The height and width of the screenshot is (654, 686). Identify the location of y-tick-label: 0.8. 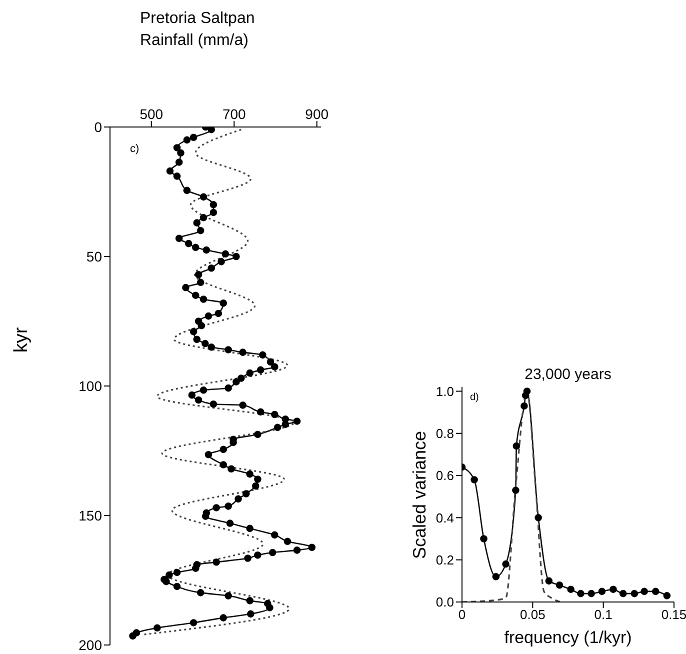
(445, 433).